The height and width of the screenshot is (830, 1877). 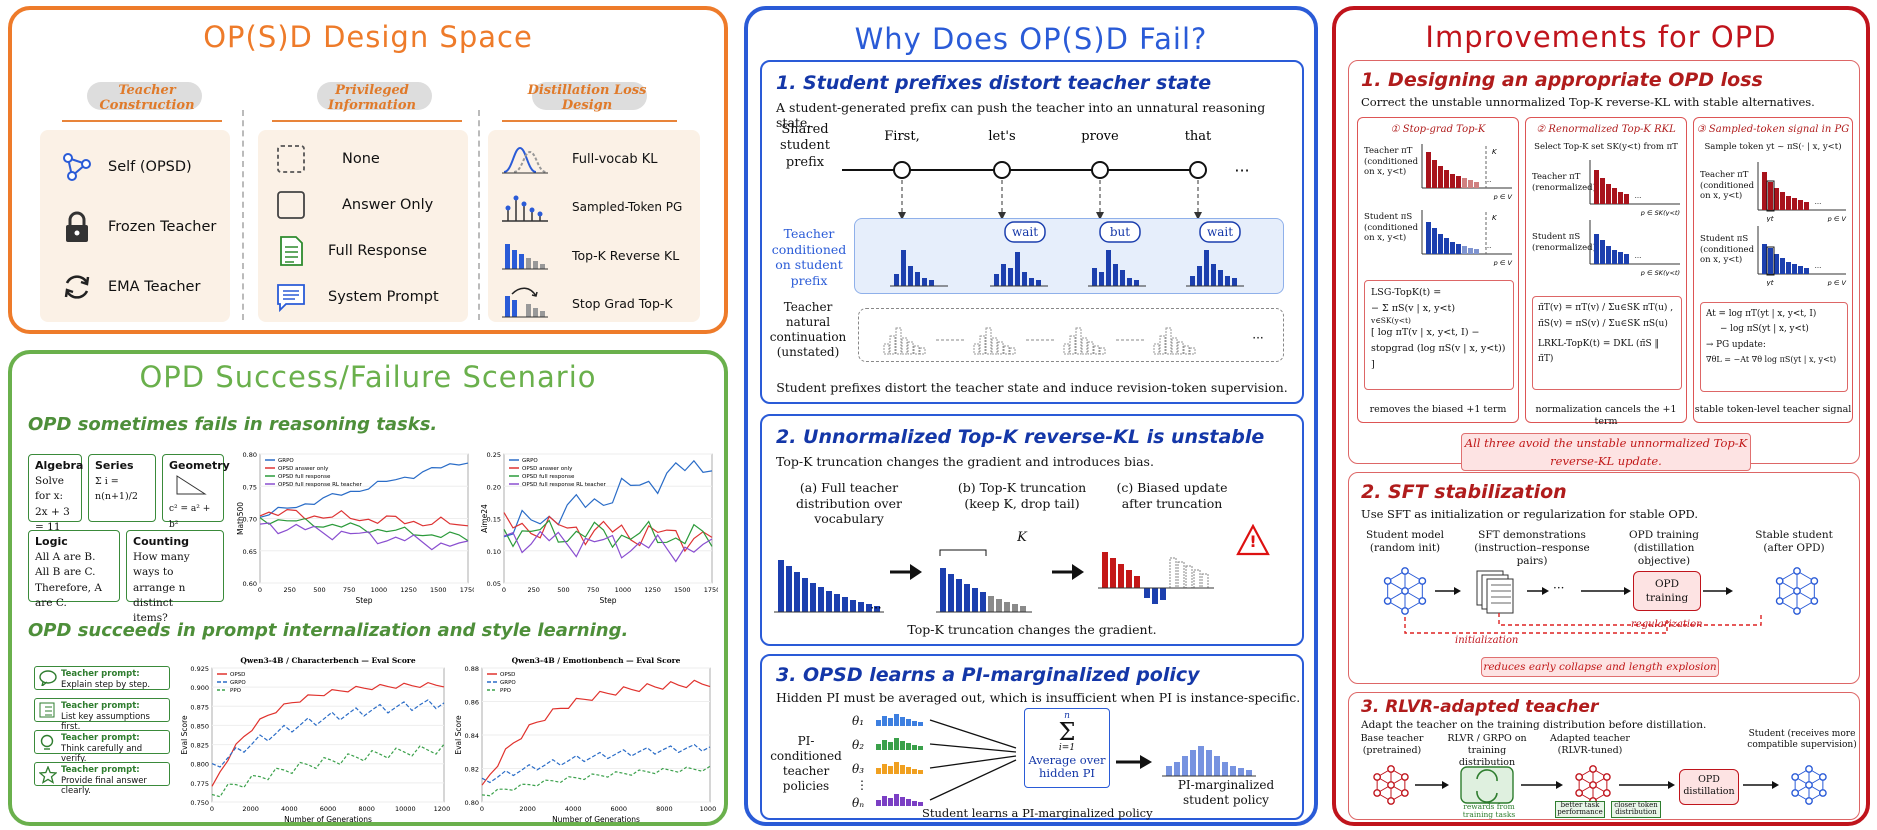 What do you see at coordinates (290, 590) in the screenshot?
I see `chart-text: 250` at bounding box center [290, 590].